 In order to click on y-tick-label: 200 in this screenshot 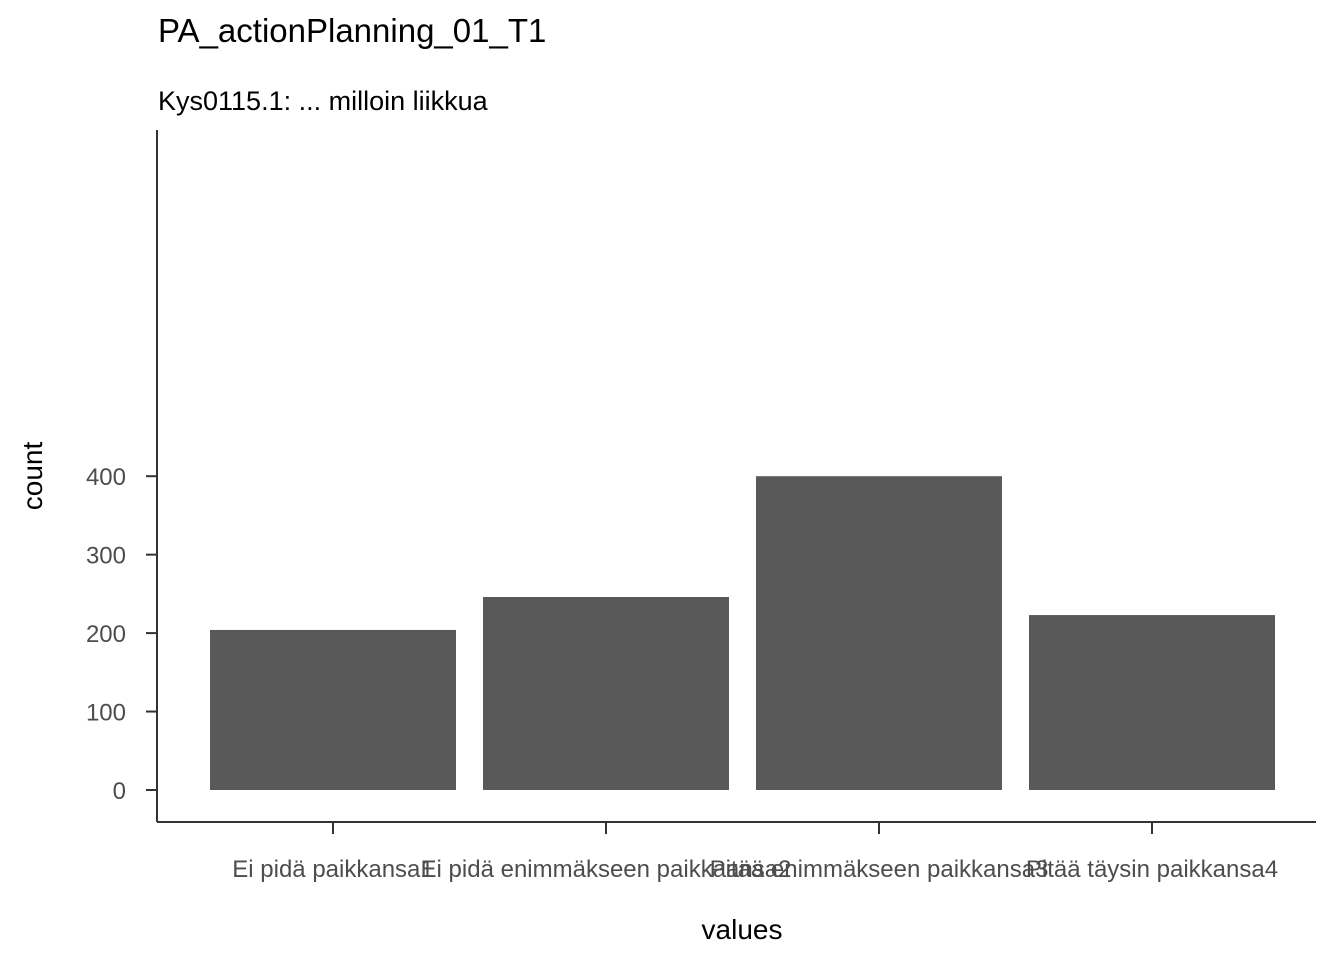, I will do `click(106, 634)`.